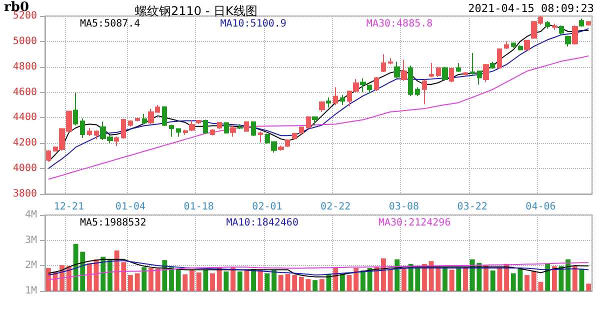 The width and height of the screenshot is (600, 327). Describe the element at coordinates (541, 207) in the screenshot. I see `x-tick-label: 04-06` at that location.